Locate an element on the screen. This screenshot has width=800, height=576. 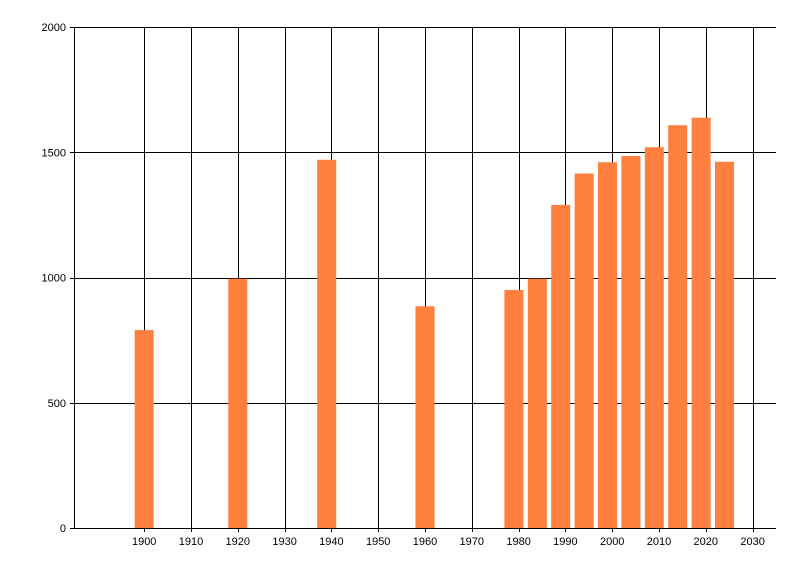
y-tick-label: 1500 is located at coordinates (54, 153).